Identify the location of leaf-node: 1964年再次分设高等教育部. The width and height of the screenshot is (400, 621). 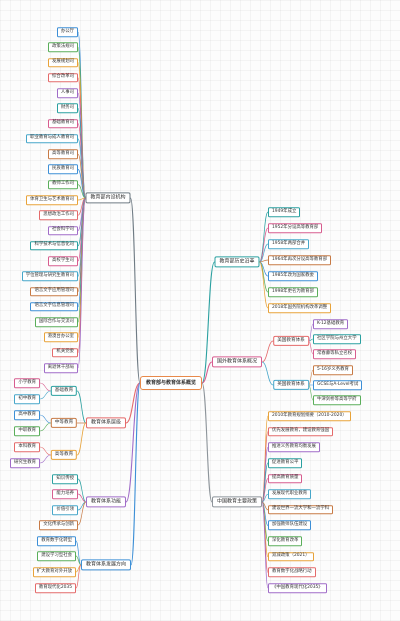
(300, 260).